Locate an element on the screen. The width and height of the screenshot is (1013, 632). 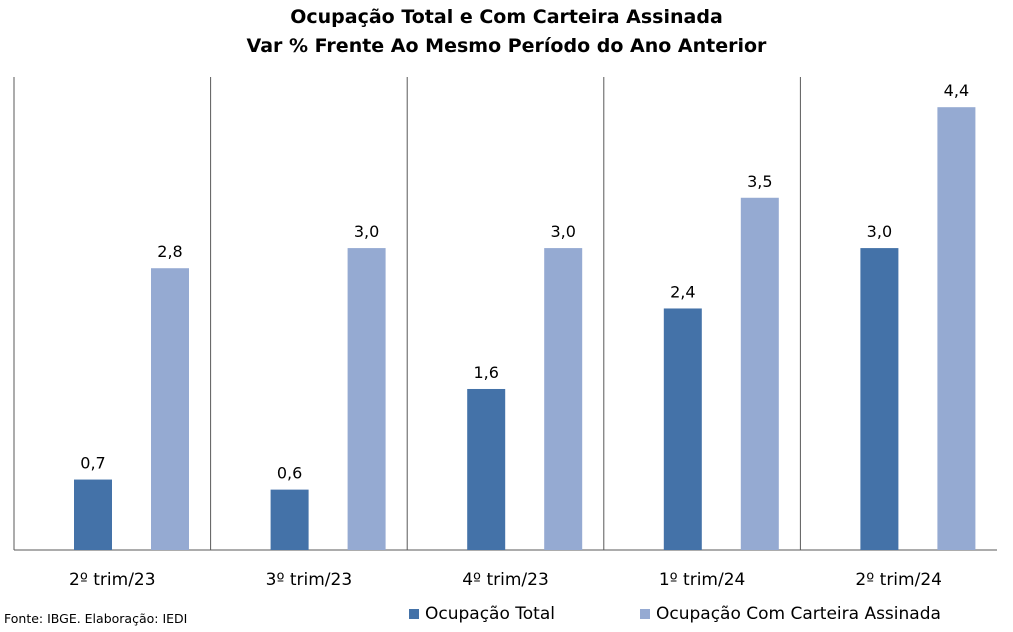
data-label-s0-c0: 0,7 is located at coordinates (92, 463).